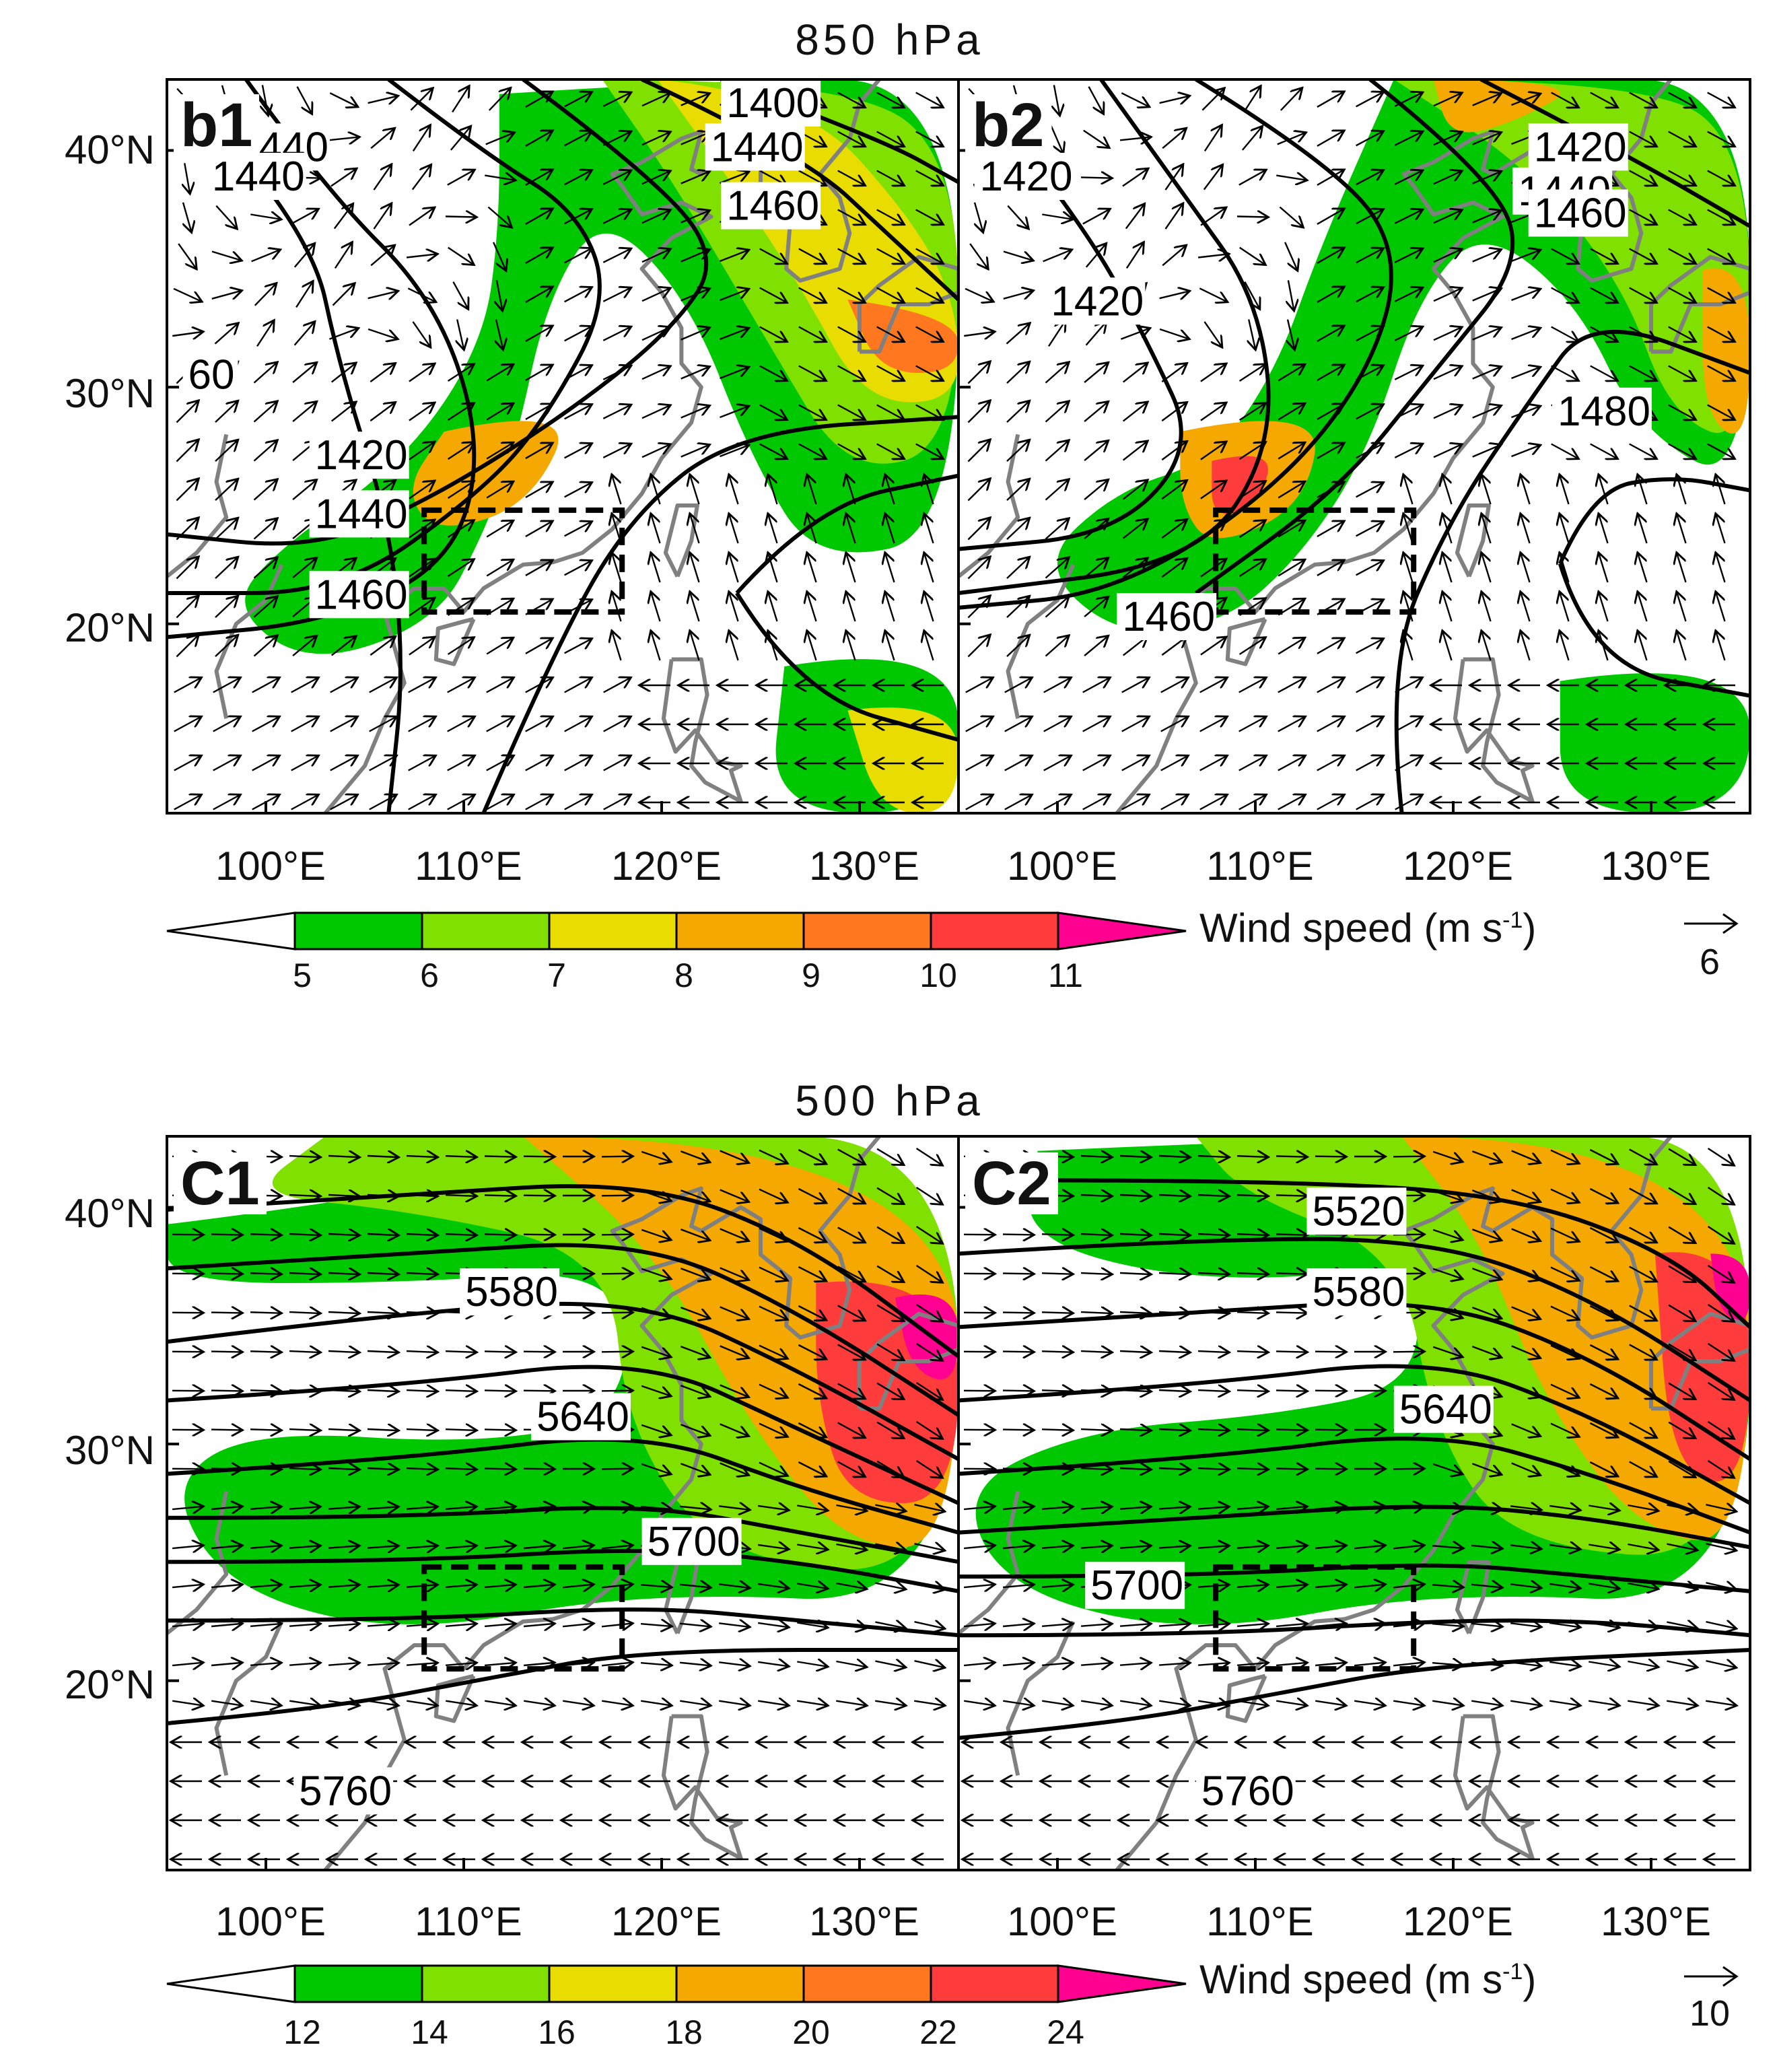 This screenshot has width=1779, height=2072. Describe the element at coordinates (1024, 176) in the screenshot. I see `contour-label: 1420` at that location.